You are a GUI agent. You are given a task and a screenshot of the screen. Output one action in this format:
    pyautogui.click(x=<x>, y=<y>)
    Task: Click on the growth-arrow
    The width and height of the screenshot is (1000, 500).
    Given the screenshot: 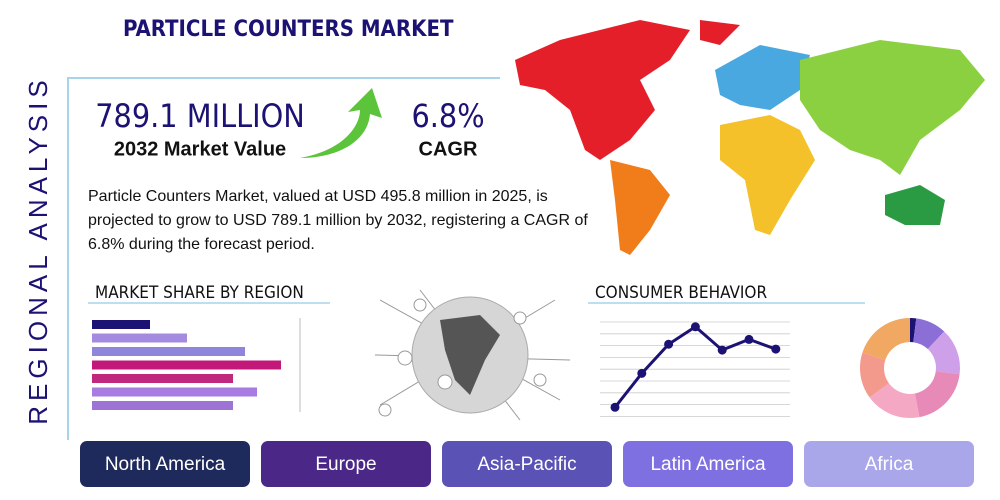 What is the action you would take?
    pyautogui.click(x=341, y=123)
    